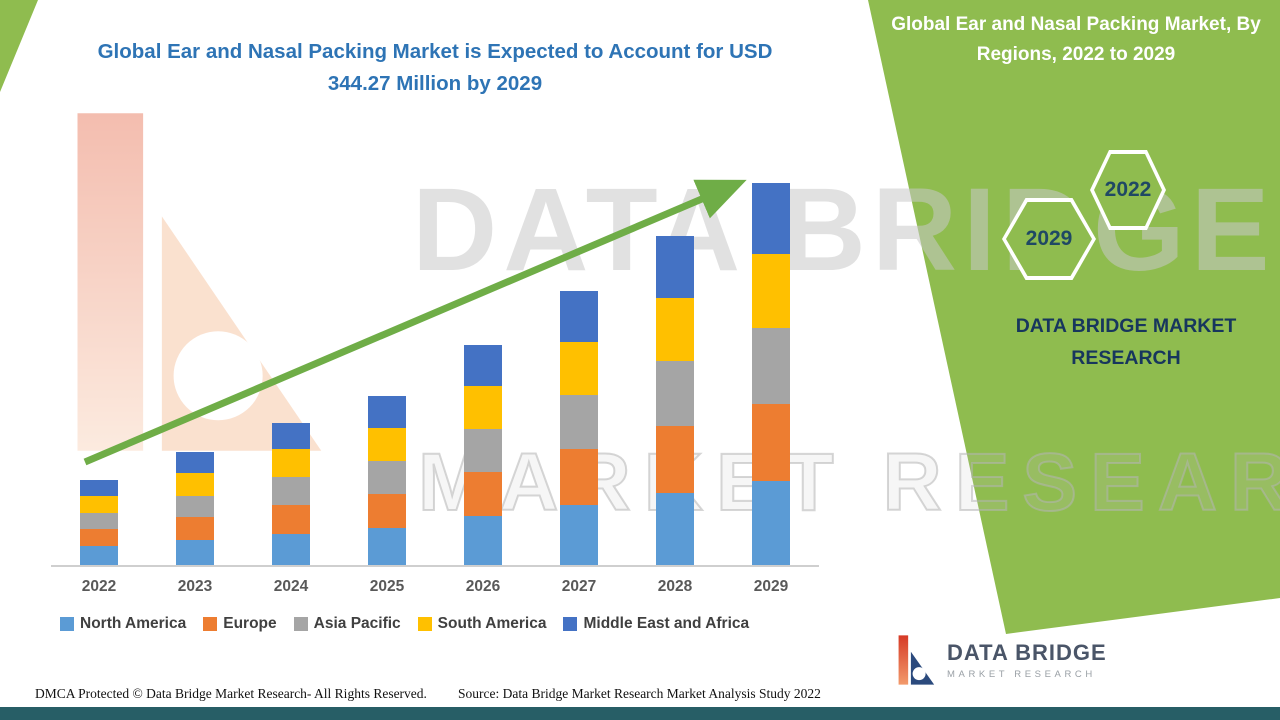 This screenshot has width=1280, height=720. Describe the element at coordinates (300, 624) in the screenshot. I see `legend-swatch-asia-pacific` at that location.